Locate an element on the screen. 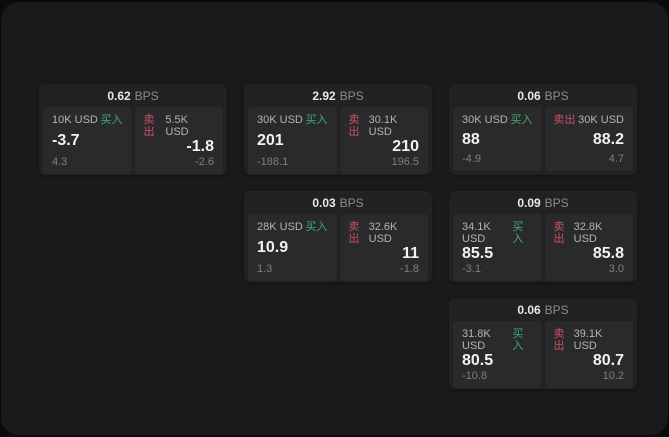 The height and width of the screenshot is (437, 669). sell-price: 11 is located at coordinates (410, 253).